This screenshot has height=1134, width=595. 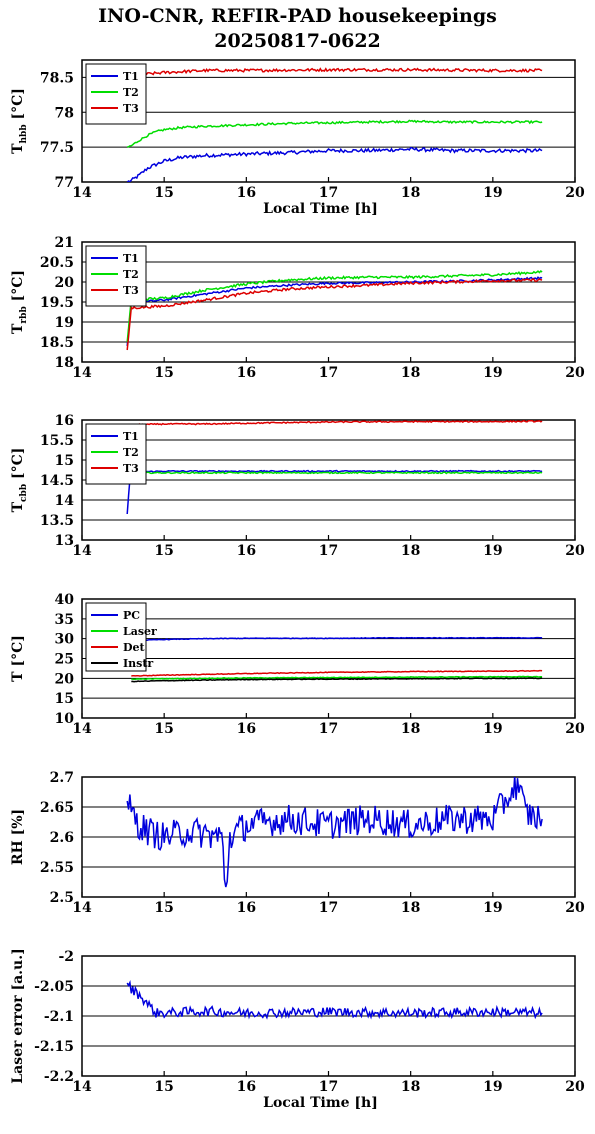 What do you see at coordinates (64, 541) in the screenshot?
I see `y-tick-label-3-0: 13` at bounding box center [64, 541].